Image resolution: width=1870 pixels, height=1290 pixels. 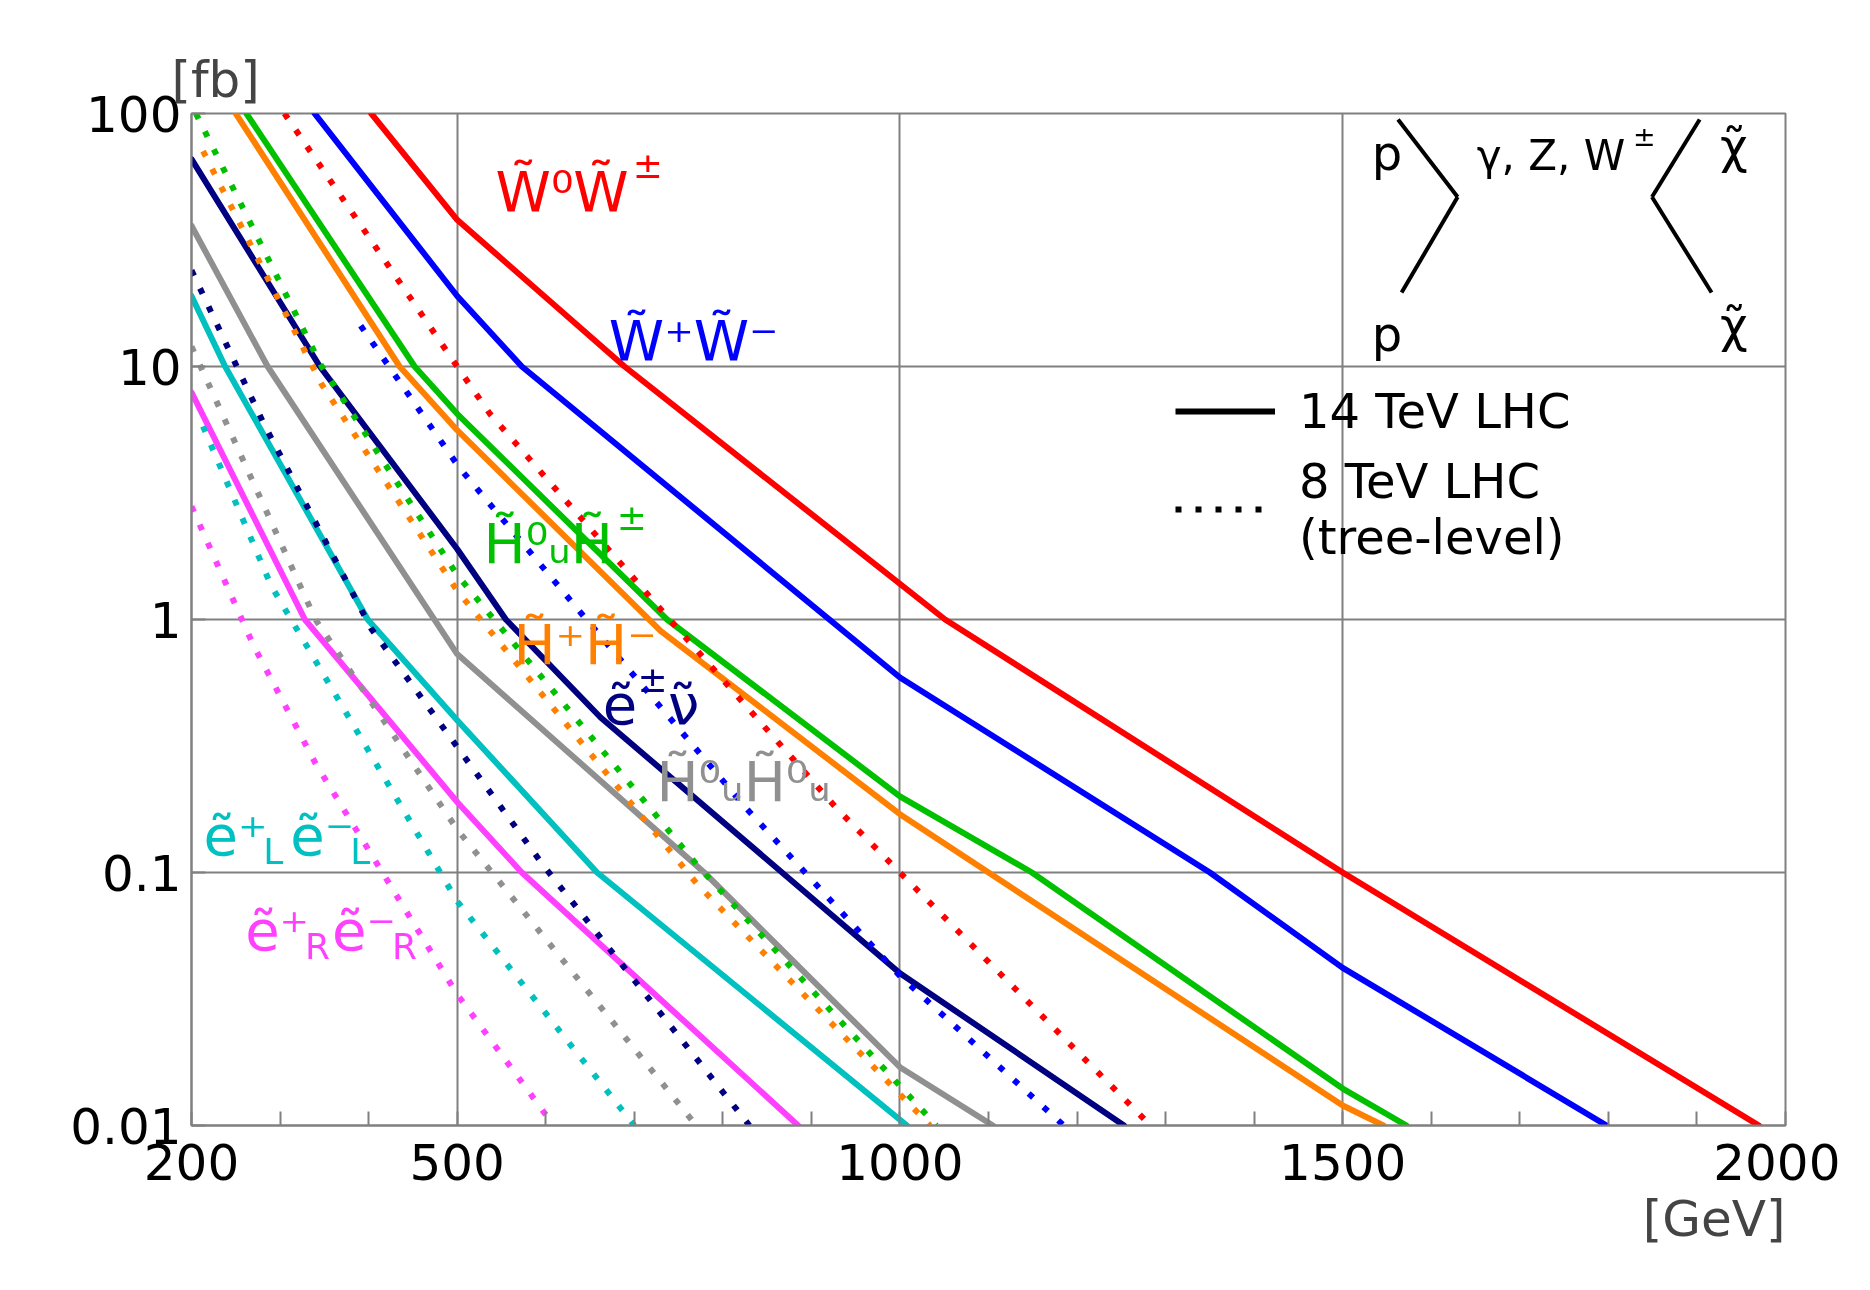 I want to click on annotation: 8 TeV LHC (tree-level), so click(x=1432, y=509).